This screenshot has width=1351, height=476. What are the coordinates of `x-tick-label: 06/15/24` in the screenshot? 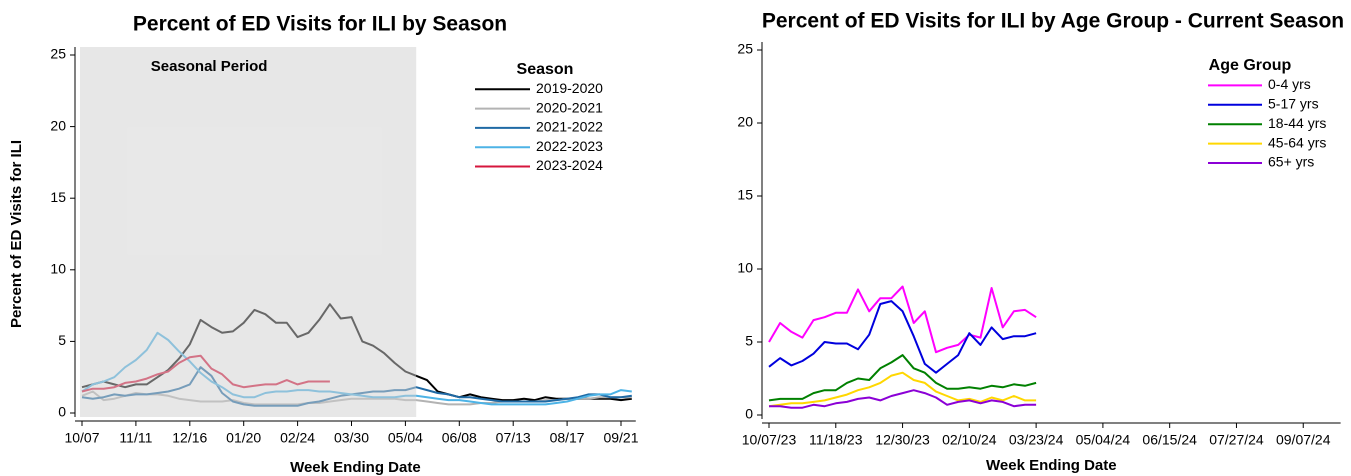 It's located at (1169, 440).